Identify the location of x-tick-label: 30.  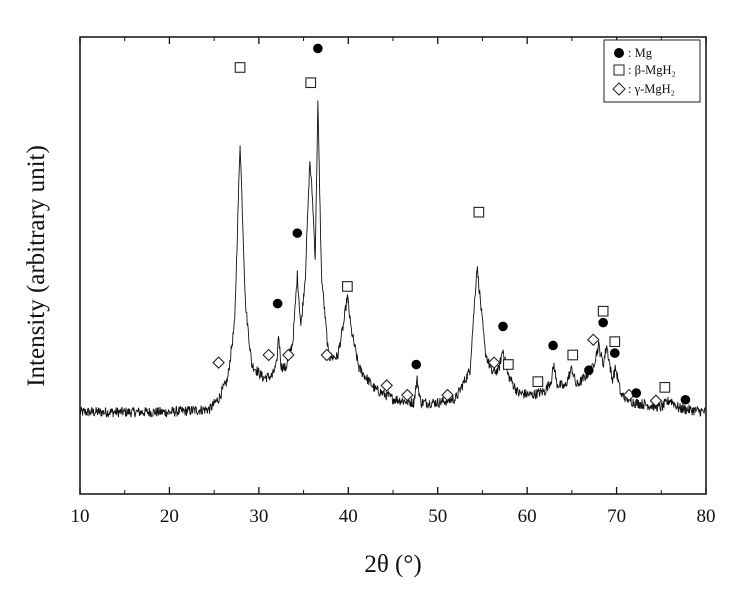
(258, 516).